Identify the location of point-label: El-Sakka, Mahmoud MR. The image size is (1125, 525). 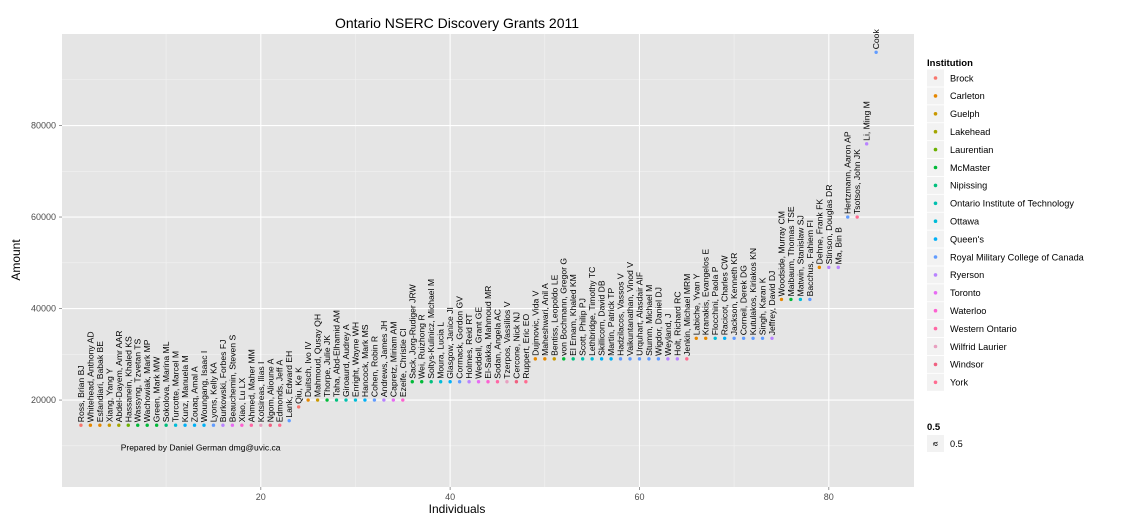
(488, 332).